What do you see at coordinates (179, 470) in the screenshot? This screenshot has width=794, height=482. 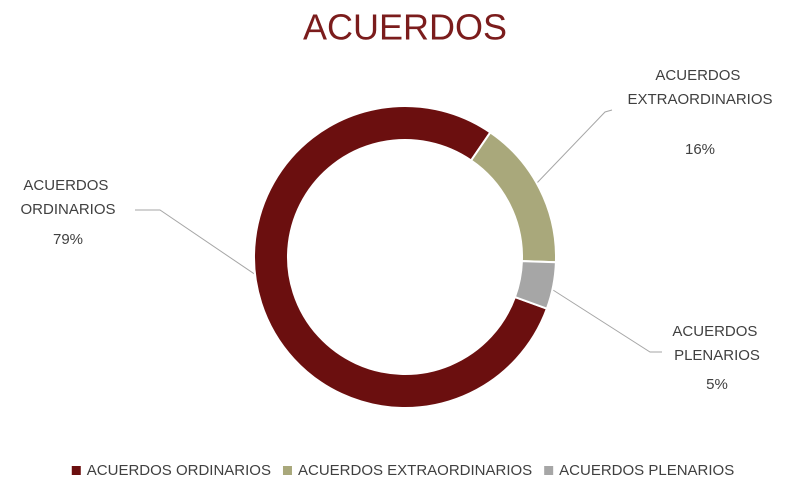 I see `legend-label: ACUERDOS ORDINARIOS` at bounding box center [179, 470].